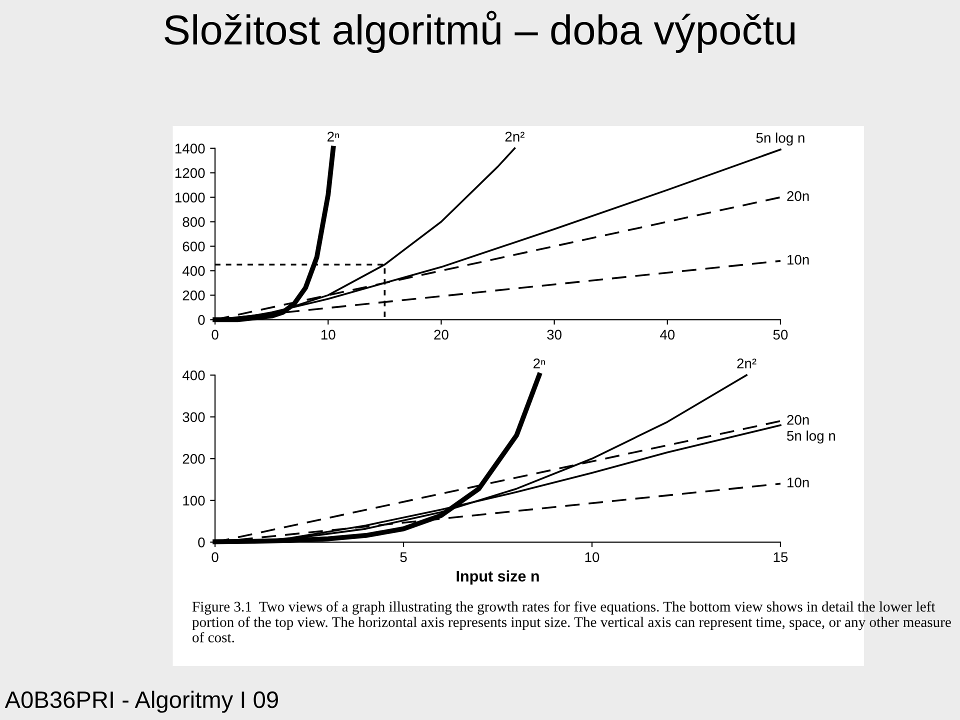 This screenshot has width=960, height=720. Describe the element at coordinates (780, 335) in the screenshot. I see `x-tick-label: 50` at that location.